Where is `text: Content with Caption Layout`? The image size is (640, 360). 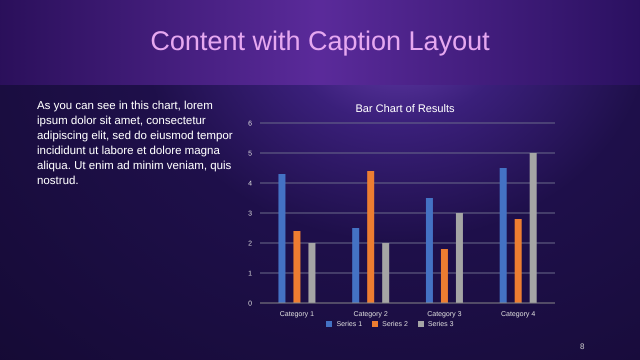 text: Content with Caption Layout is located at coordinates (320, 41).